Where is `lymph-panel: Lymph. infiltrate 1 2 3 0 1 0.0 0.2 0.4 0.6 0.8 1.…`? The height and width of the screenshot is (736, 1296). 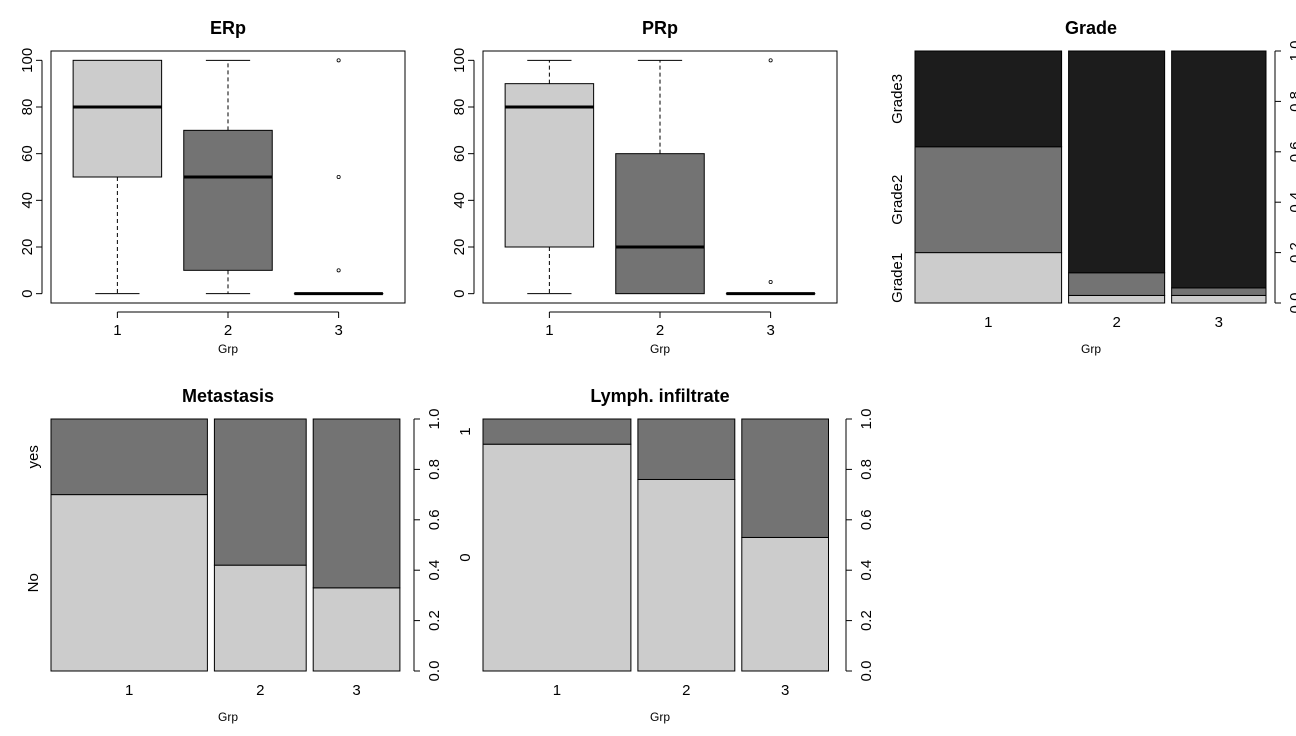
lymph-panel: Lymph. infiltrate 1 2 3 0 1 0.0 0.2 0.4 0.6 0.8 1.… is located at coordinates (666, 555).